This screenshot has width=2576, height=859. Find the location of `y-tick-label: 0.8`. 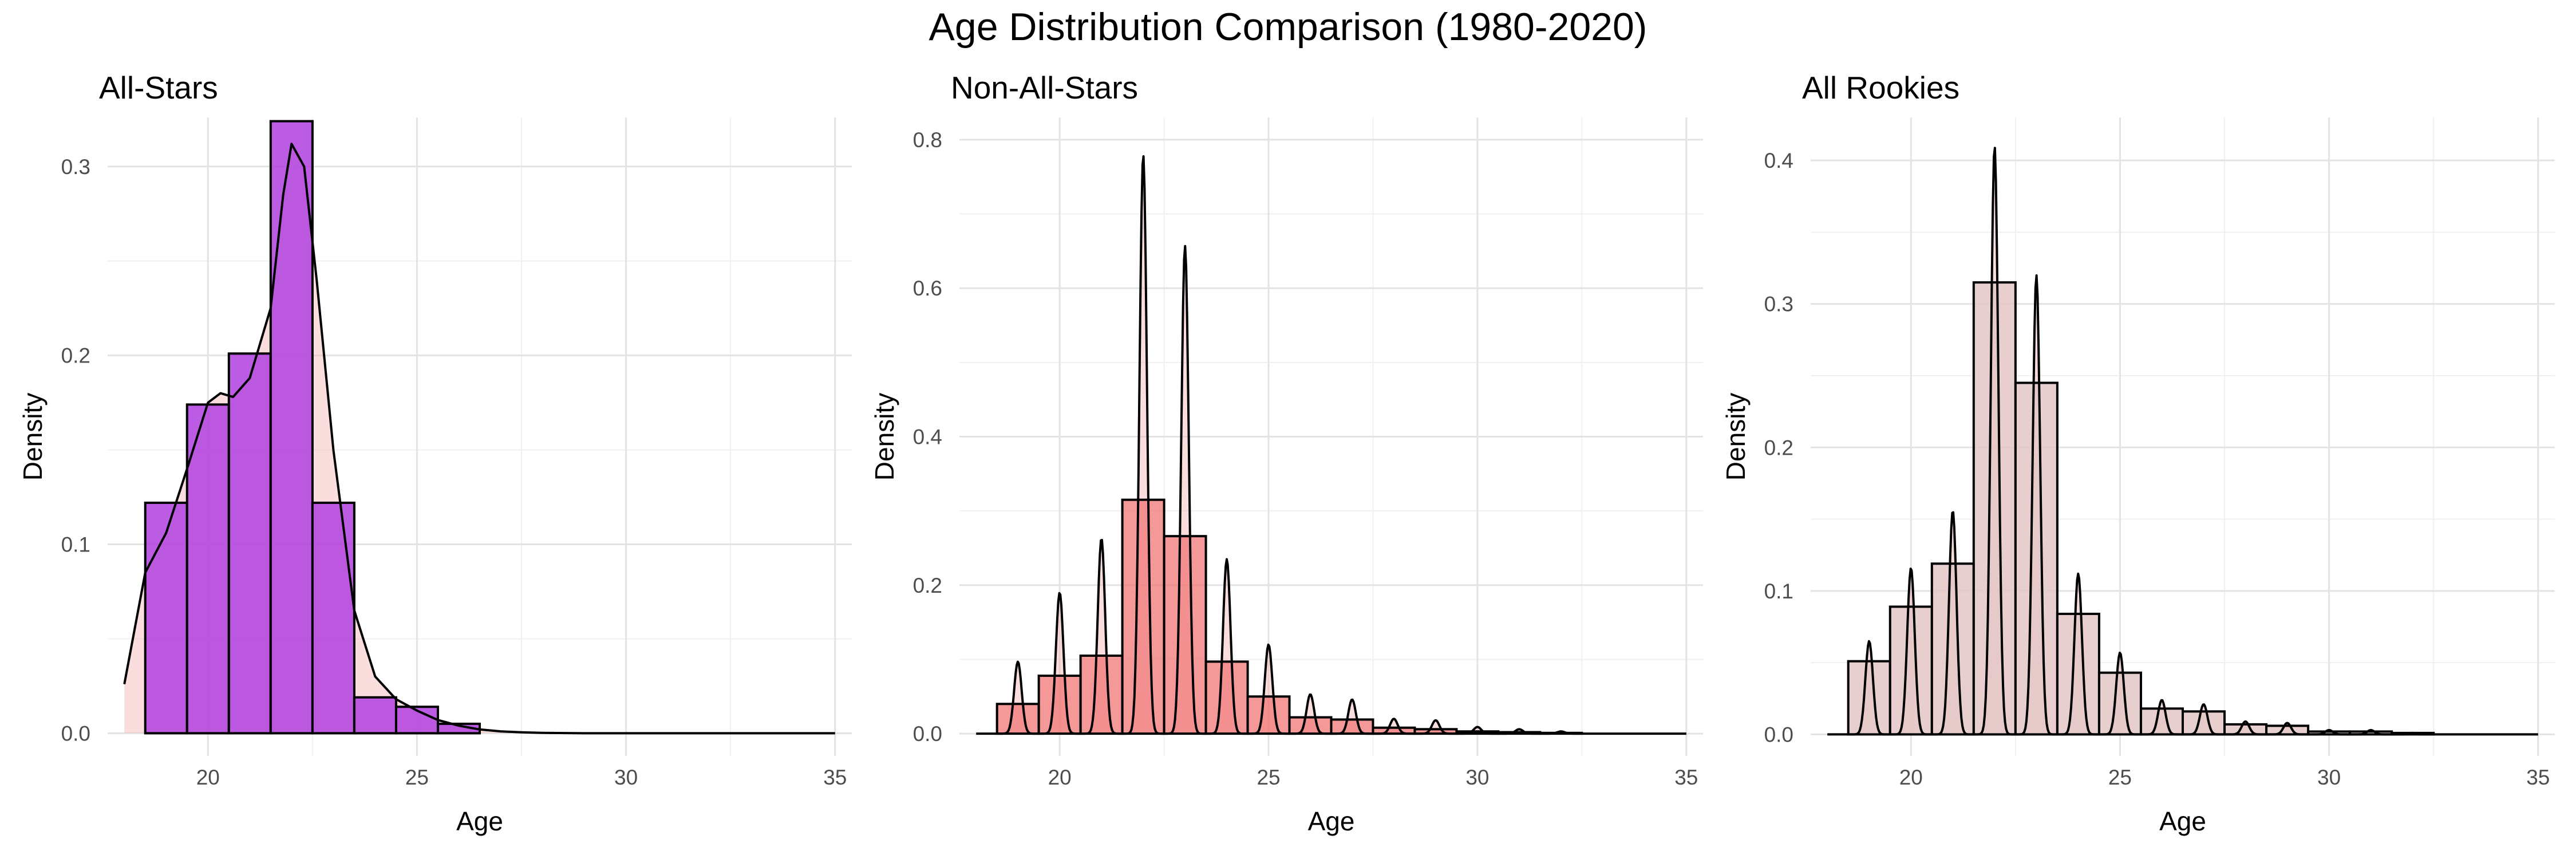

y-tick-label: 0.8 is located at coordinates (927, 140).